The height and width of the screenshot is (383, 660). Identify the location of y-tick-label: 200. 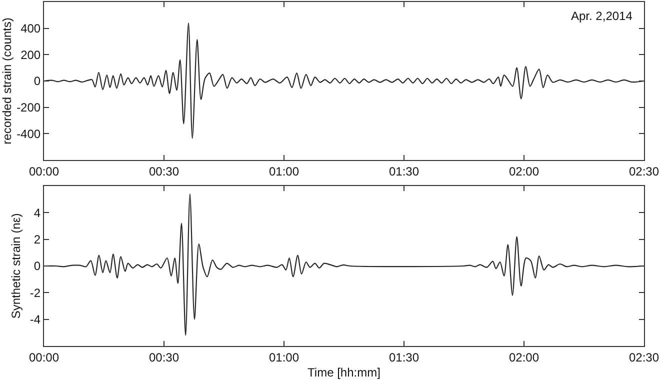
(30, 55).